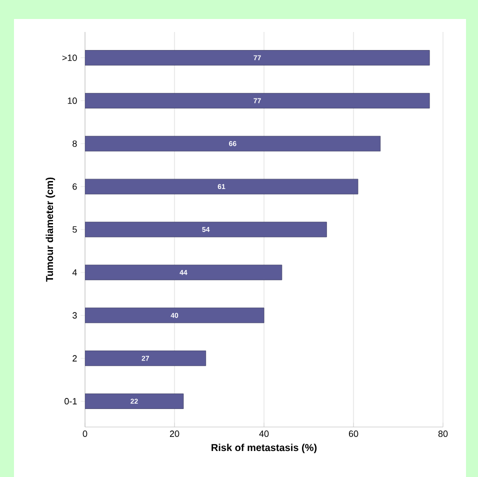 The image size is (478, 477). Describe the element at coordinates (264, 449) in the screenshot. I see `x-axis-title: Risk of metastasis (%)` at that location.